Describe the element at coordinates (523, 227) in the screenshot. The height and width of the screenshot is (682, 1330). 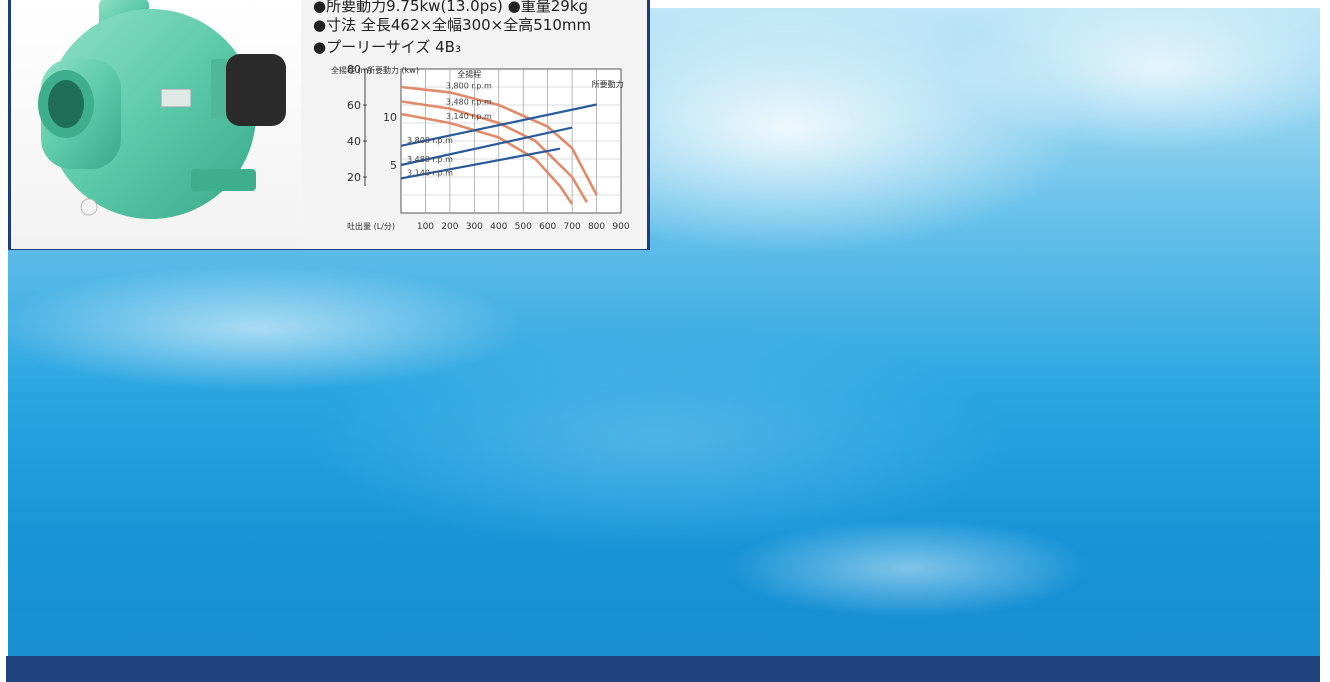
I see `x-tick-label: 500` at that location.